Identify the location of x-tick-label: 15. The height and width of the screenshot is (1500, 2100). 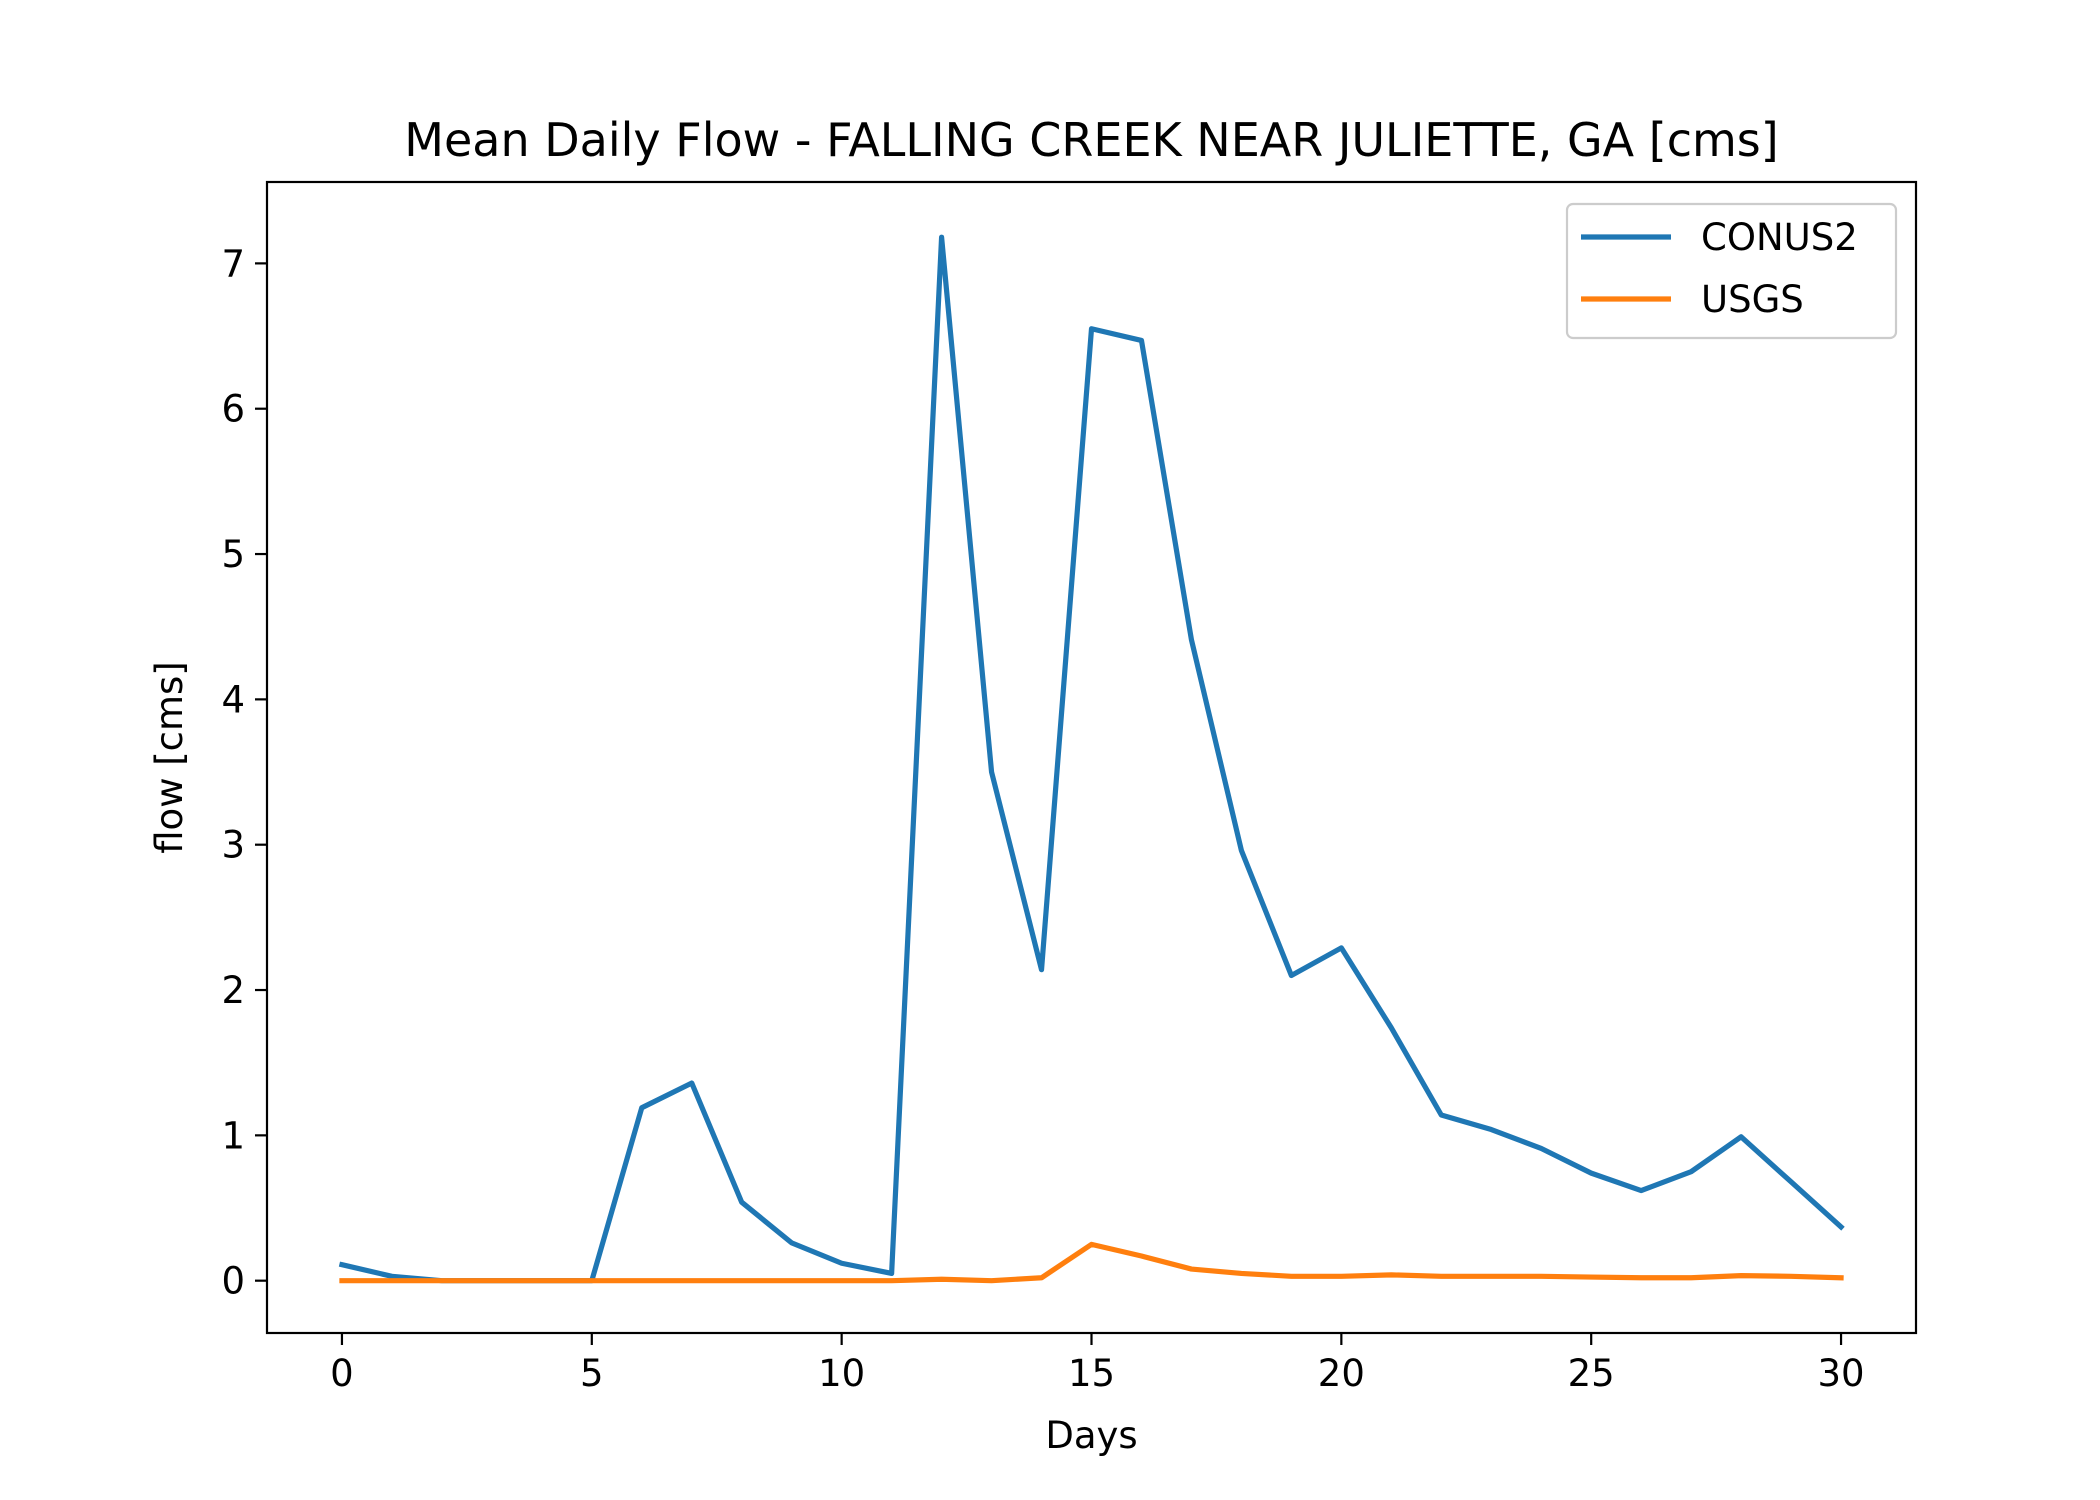
(1091, 1373).